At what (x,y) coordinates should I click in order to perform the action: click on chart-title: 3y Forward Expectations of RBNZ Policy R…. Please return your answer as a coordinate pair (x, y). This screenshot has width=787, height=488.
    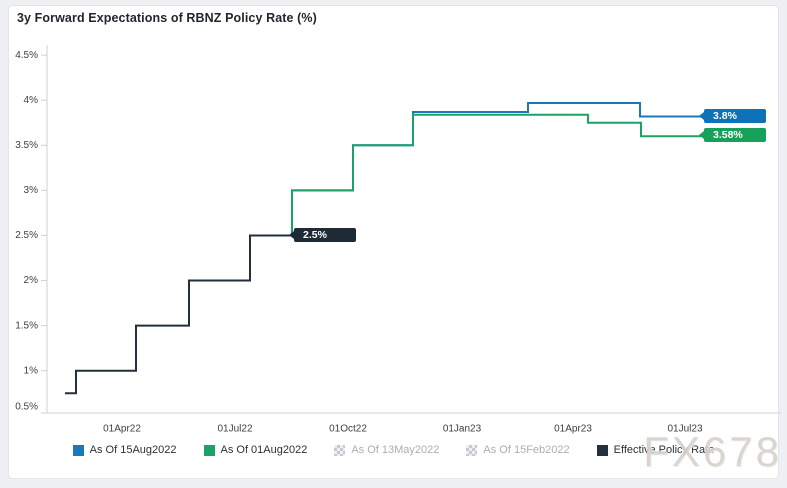
    Looking at the image, I should click on (167, 18).